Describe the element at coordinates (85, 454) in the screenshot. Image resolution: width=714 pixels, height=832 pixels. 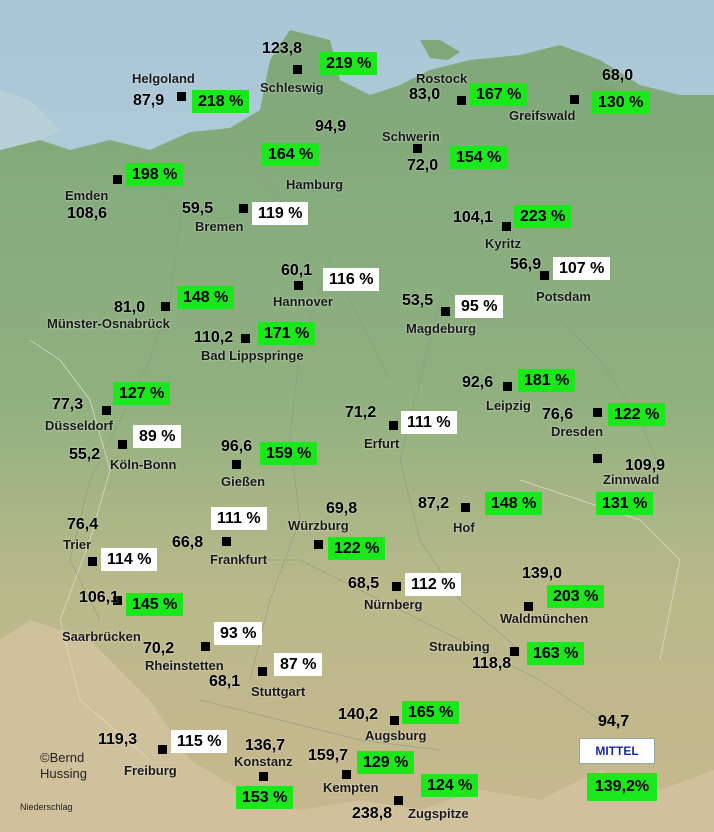
I see `precipitation-amount: 55,2` at that location.